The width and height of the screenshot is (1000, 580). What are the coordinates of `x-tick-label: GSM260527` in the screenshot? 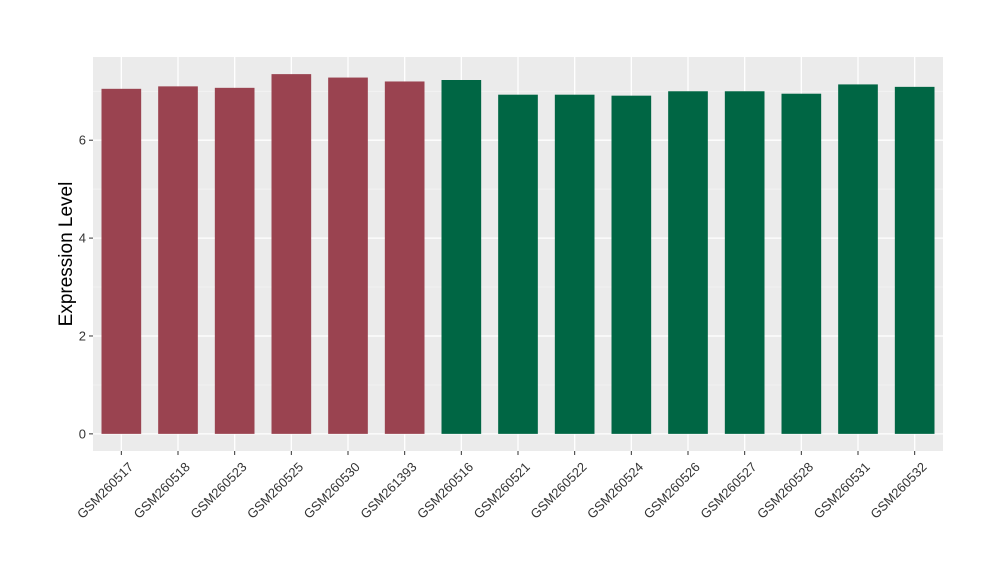 It's located at (728, 490).